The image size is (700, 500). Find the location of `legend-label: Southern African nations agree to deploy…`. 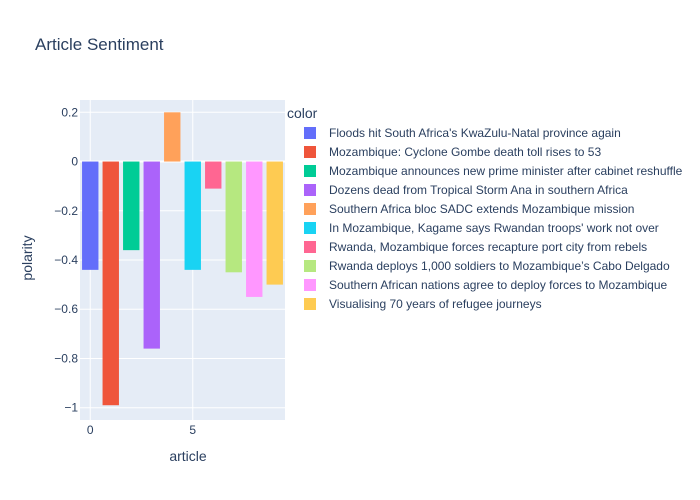

legend-label: Southern African nations agree to deploy… is located at coordinates (498, 285).